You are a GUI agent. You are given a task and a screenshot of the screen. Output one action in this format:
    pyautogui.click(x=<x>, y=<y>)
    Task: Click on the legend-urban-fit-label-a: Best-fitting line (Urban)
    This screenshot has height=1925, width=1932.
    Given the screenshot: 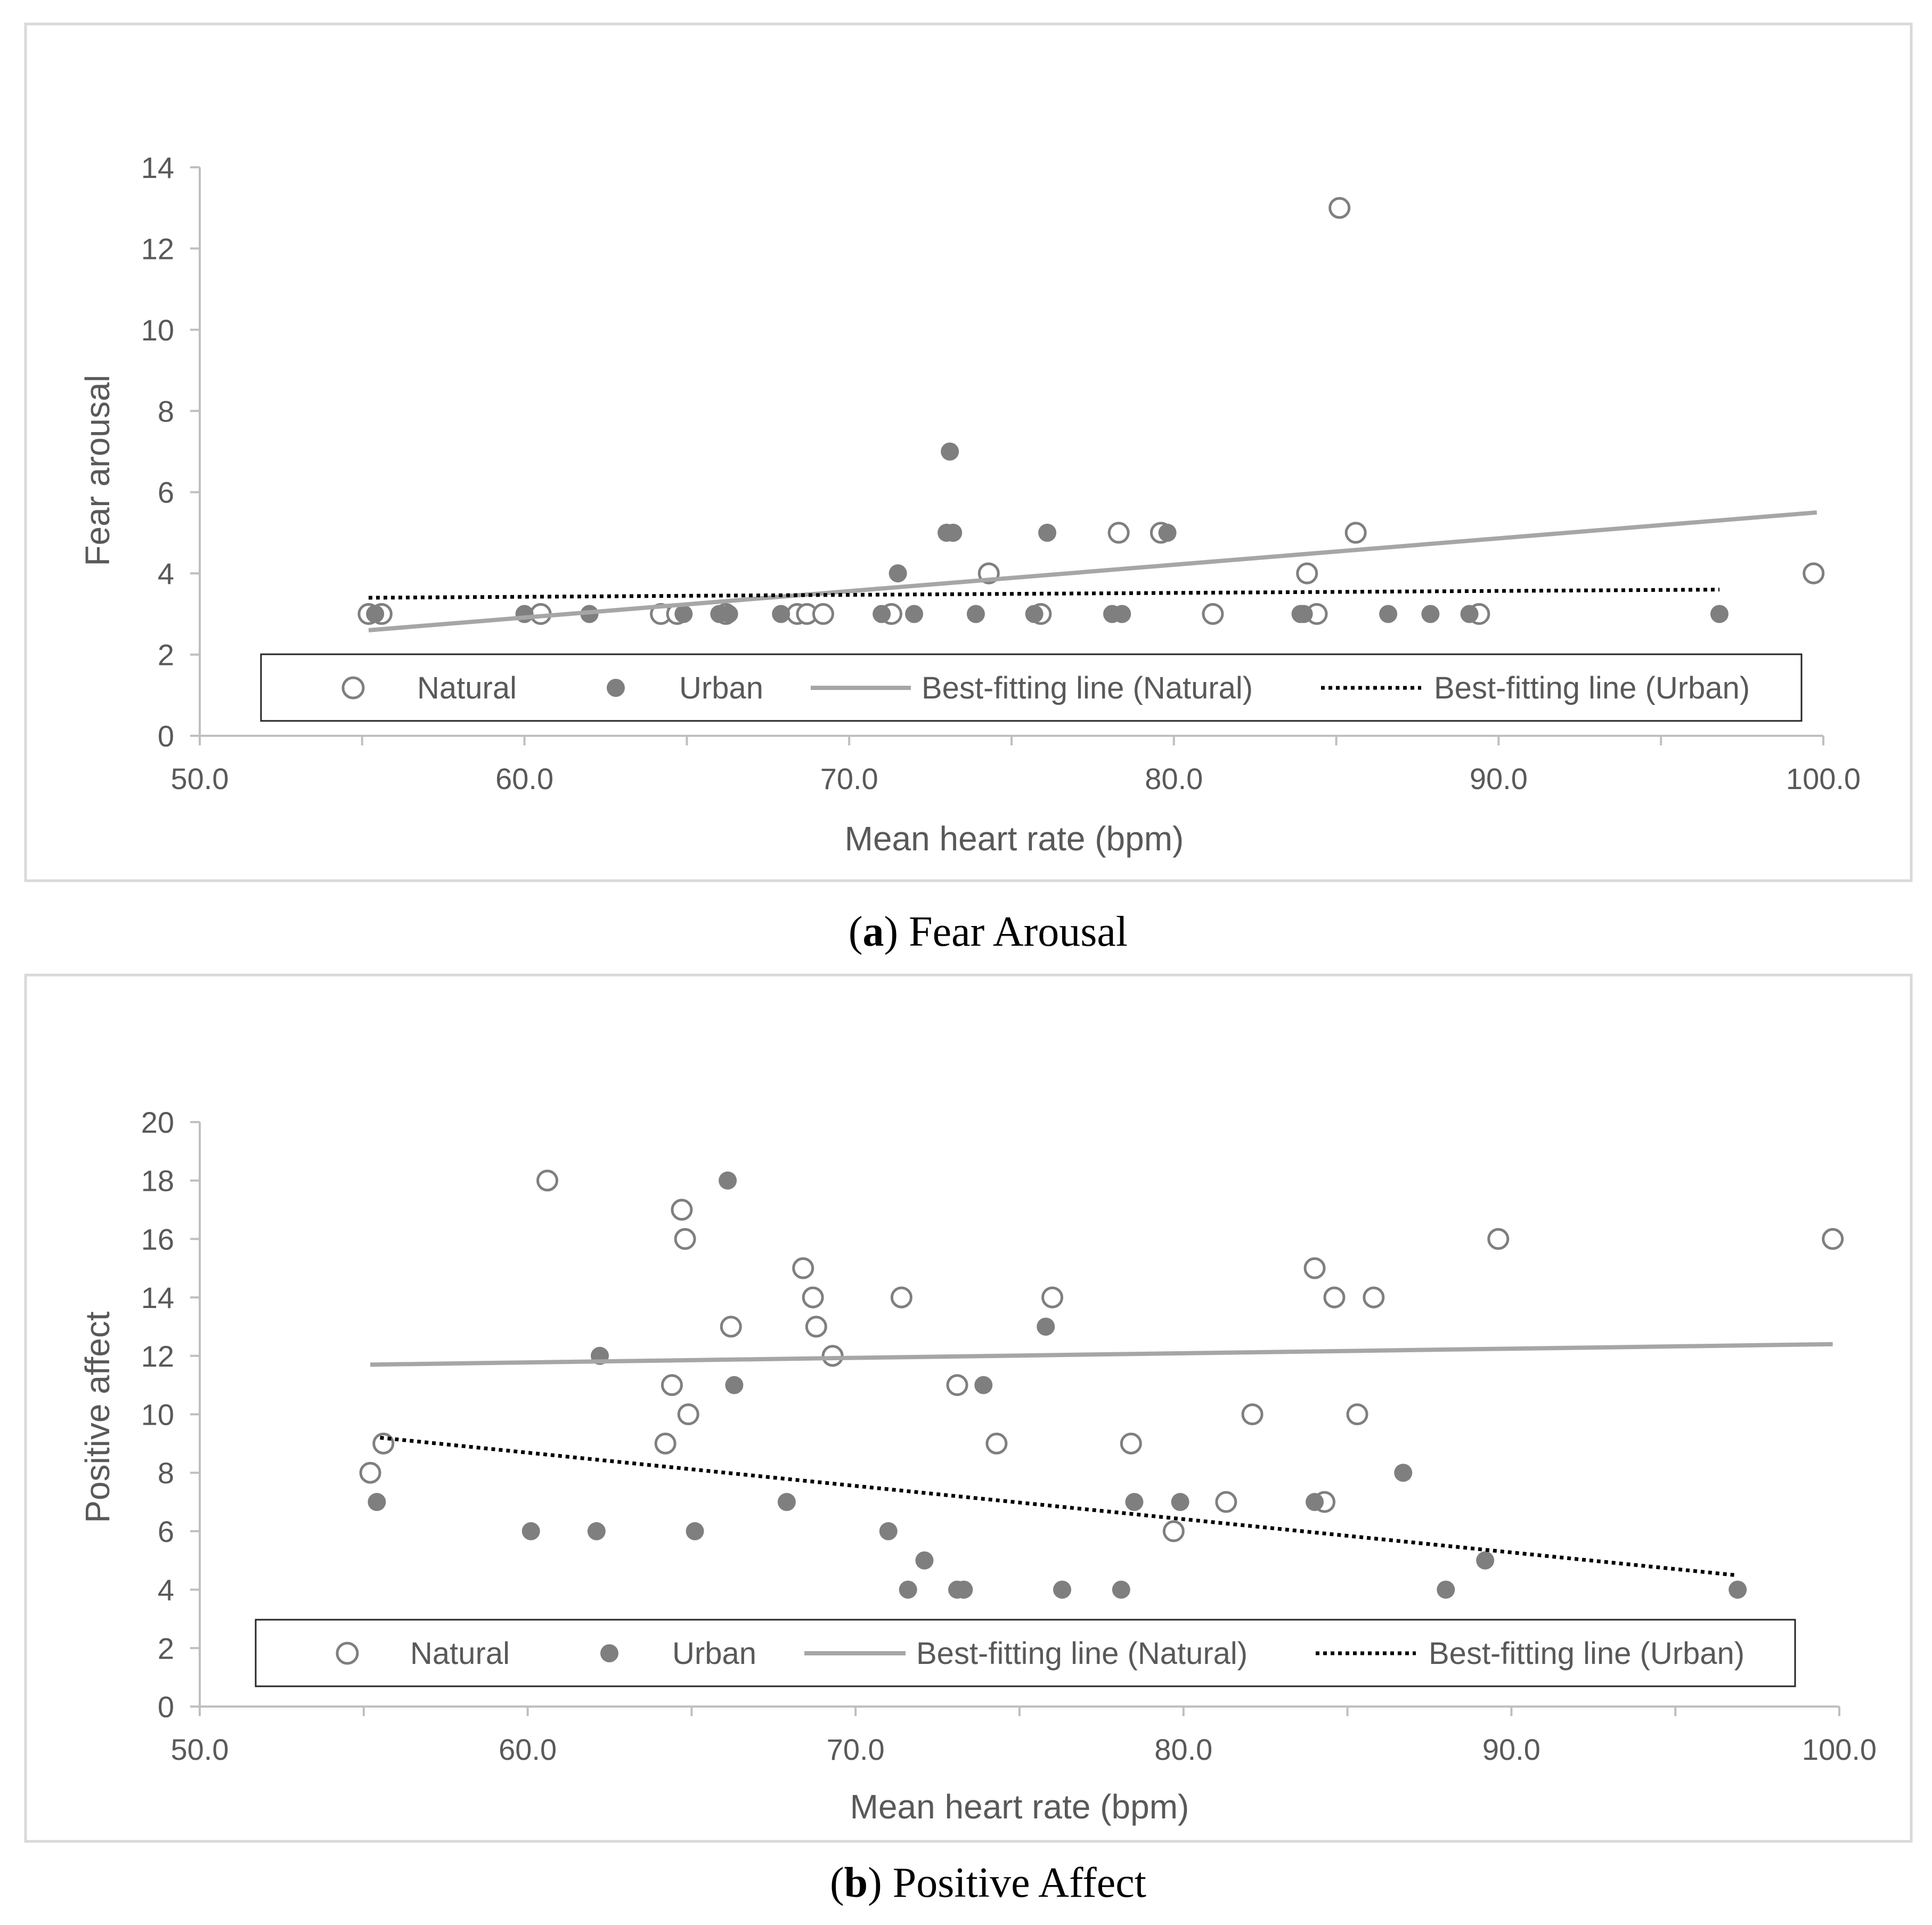 What is the action you would take?
    pyautogui.click(x=1592, y=688)
    